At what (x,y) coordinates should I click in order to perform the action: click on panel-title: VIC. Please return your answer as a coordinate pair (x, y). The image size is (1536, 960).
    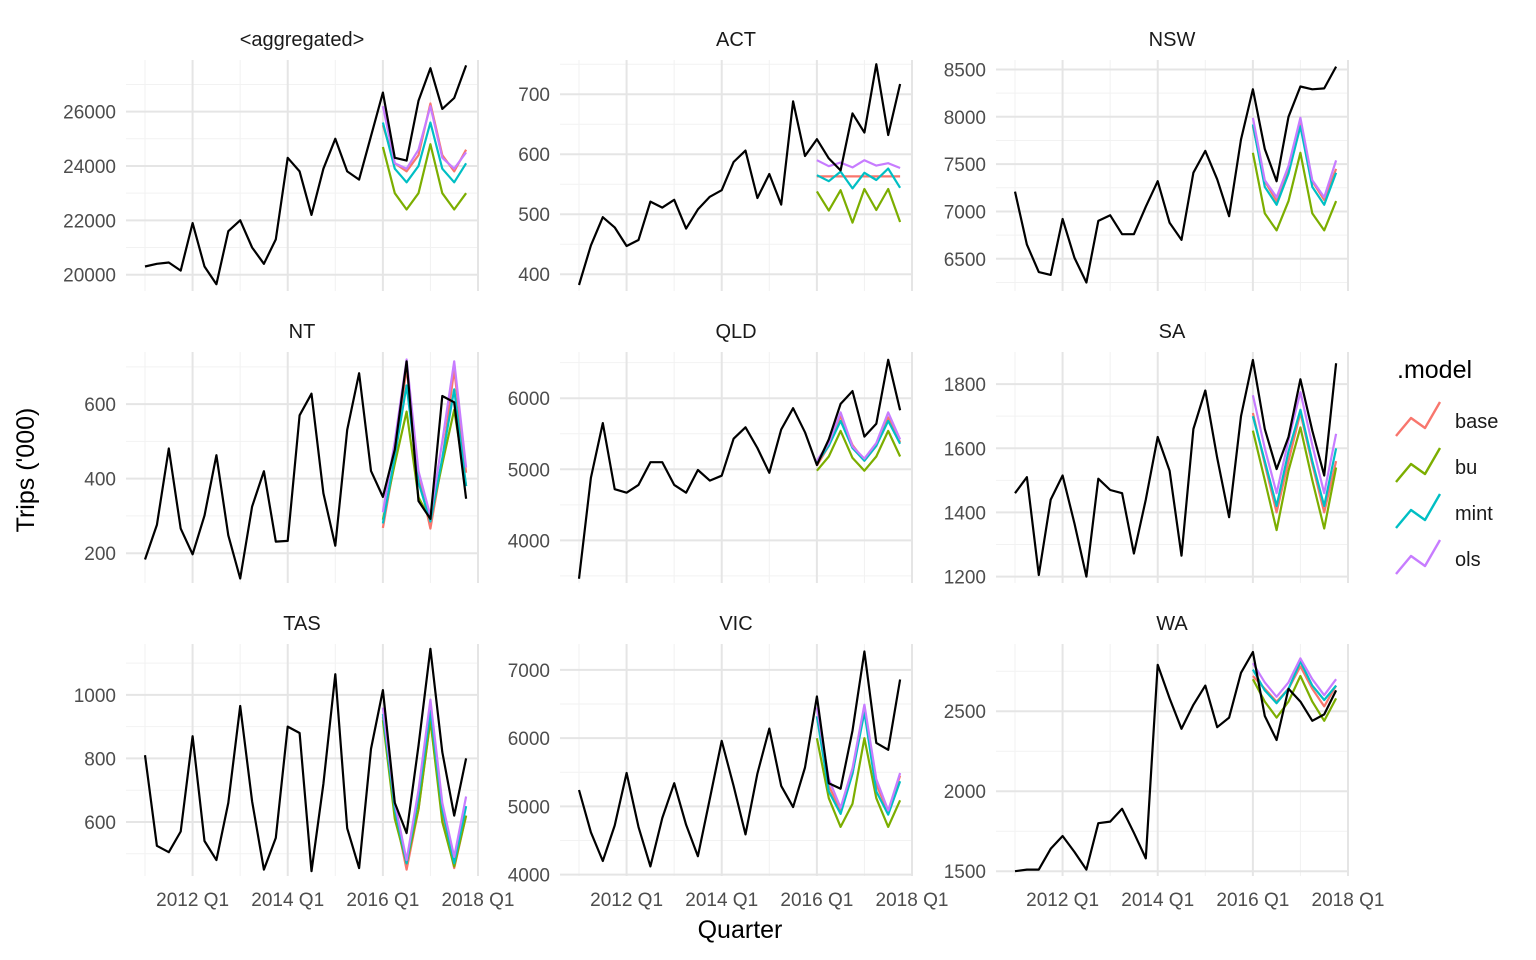
    Looking at the image, I should click on (735, 624).